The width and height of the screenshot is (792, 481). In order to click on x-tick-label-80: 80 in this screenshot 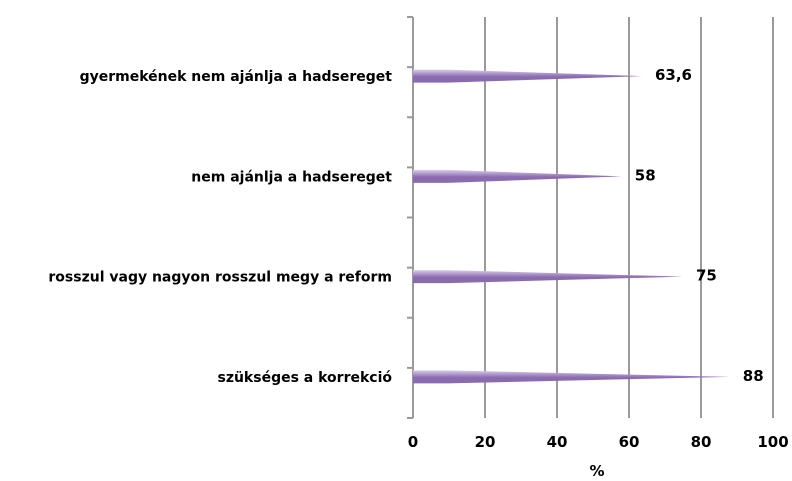, I will do `click(701, 442)`.